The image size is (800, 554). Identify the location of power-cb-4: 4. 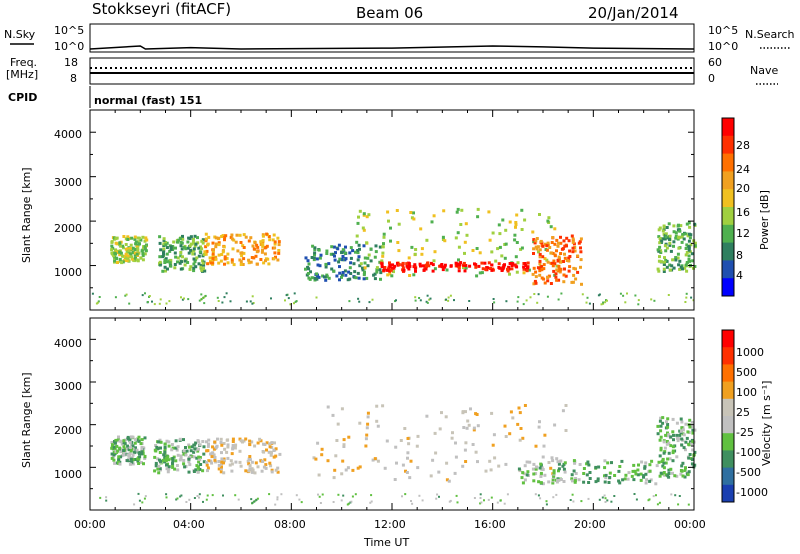
(739, 275).